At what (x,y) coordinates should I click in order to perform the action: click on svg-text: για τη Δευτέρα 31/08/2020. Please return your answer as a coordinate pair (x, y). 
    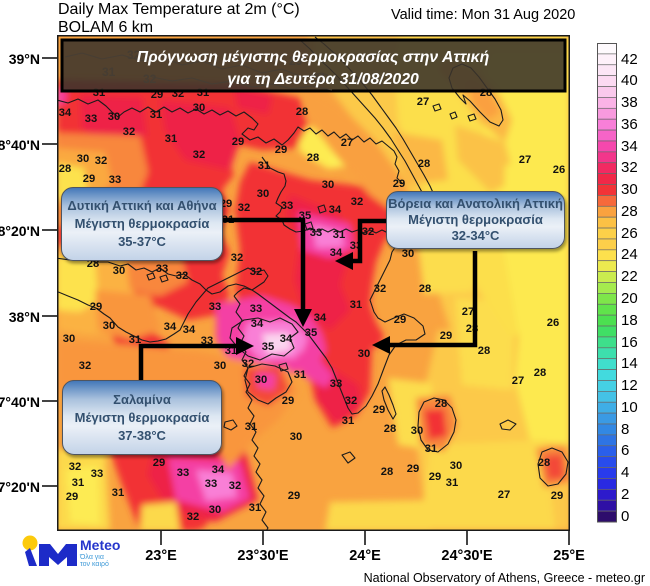
    Looking at the image, I should click on (323, 79).